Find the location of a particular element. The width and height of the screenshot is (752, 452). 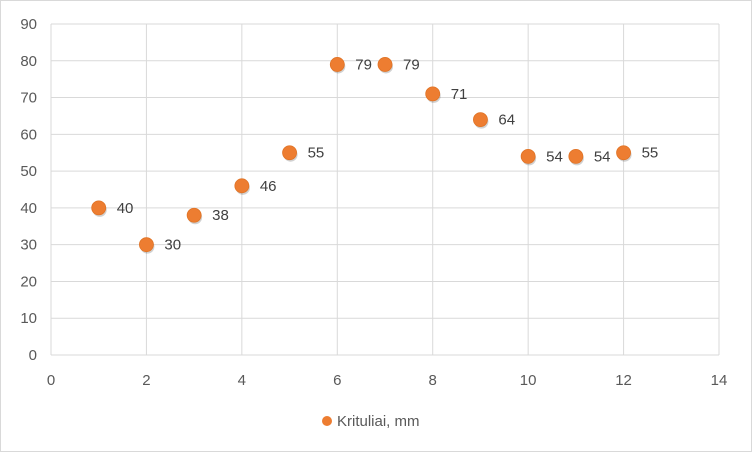

legend-label: Krituliai, mm is located at coordinates (378, 421).